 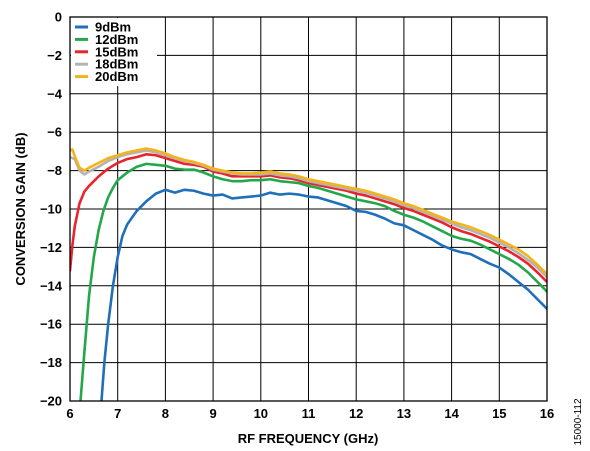 I want to click on y-tick-label: −2, so click(x=54, y=55).